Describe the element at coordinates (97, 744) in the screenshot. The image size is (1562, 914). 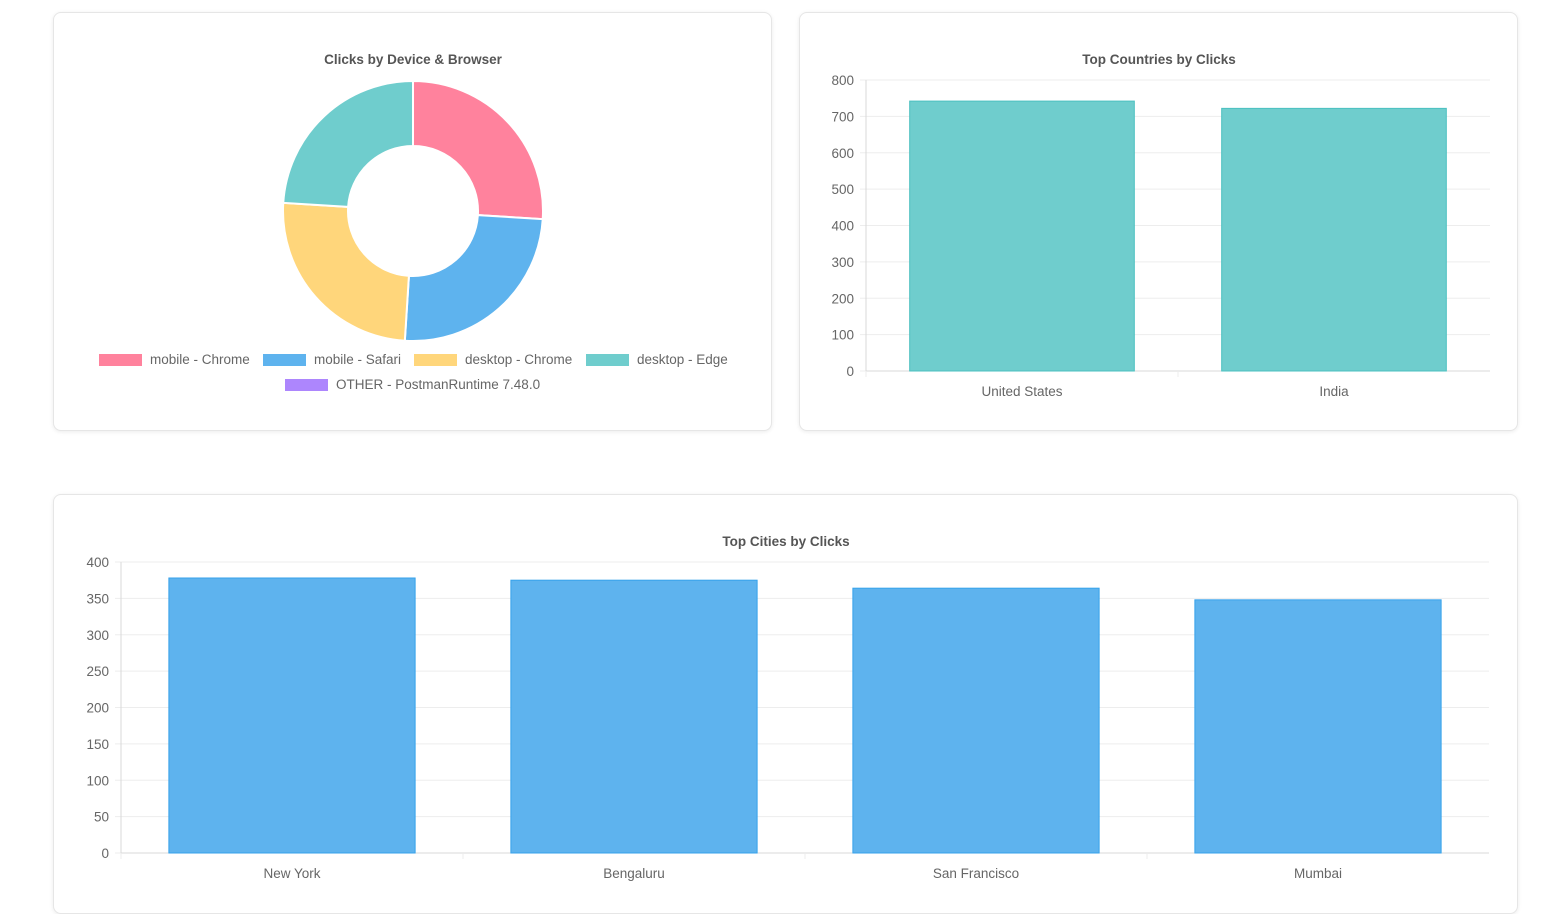
I see `y-tick-label: 150` at that location.